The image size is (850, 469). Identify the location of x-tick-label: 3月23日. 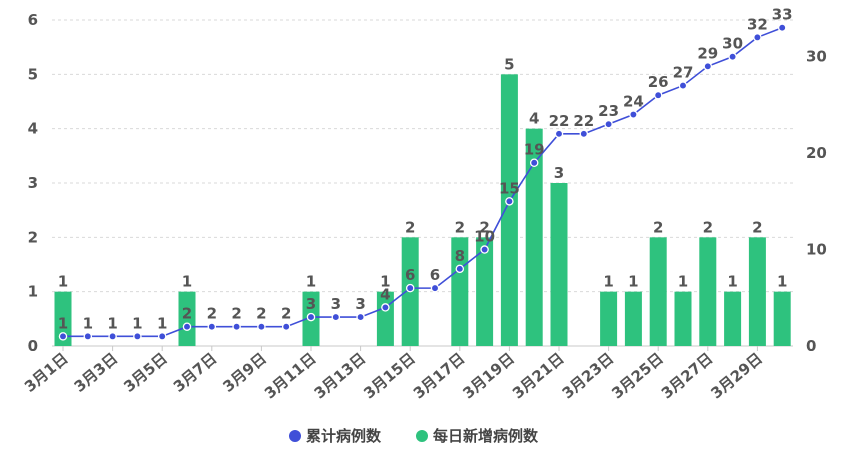
(588, 375).